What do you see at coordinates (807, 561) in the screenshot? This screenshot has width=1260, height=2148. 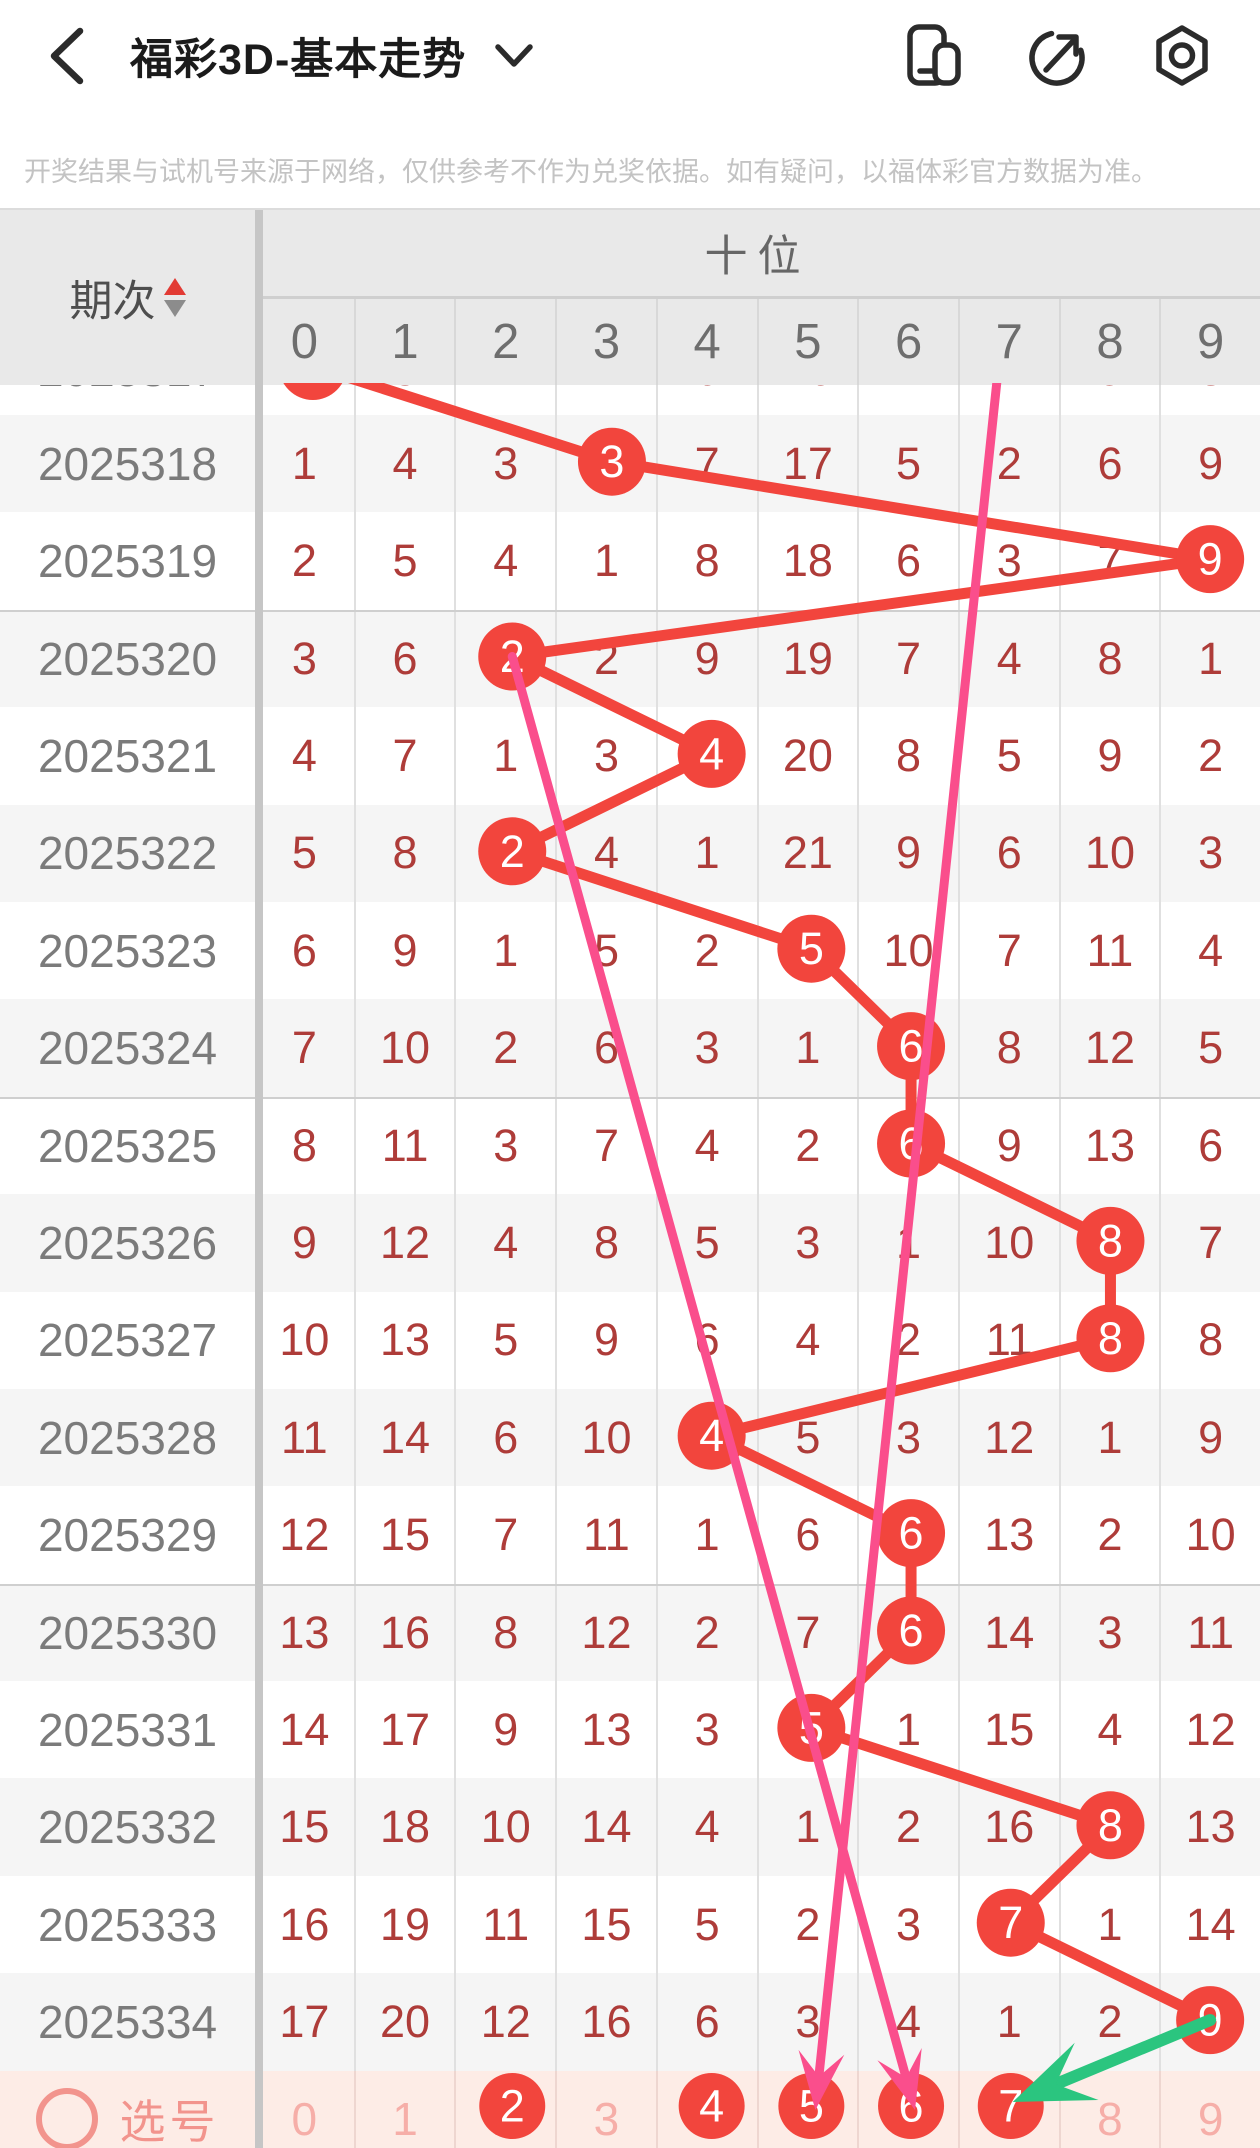 I see `miss-count-cell: 18` at bounding box center [807, 561].